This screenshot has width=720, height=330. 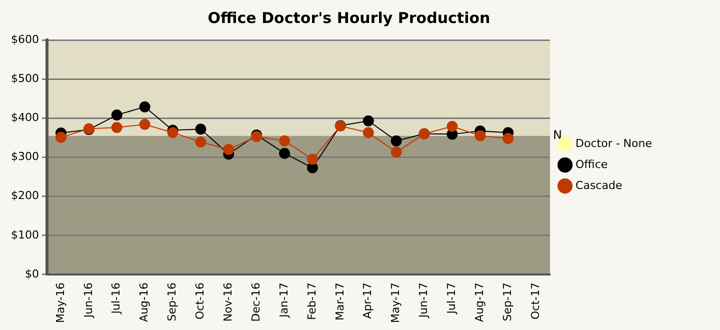 What do you see at coordinates (339, 301) in the screenshot?
I see `x-tick-label: Mar-17` at bounding box center [339, 301].